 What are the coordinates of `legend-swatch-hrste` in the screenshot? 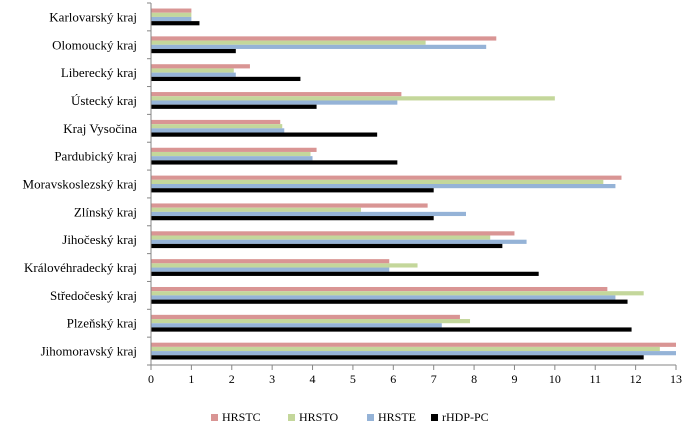 It's located at (370, 417).